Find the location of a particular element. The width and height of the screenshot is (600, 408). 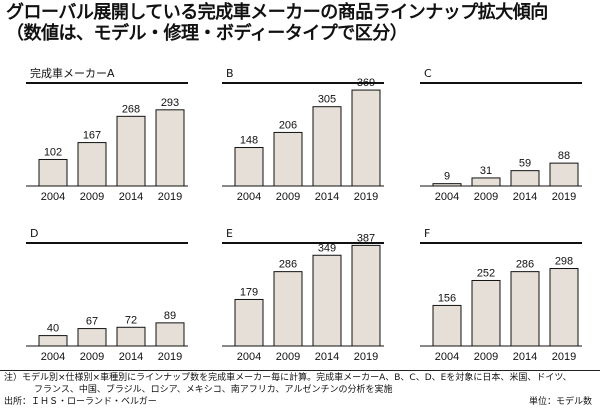

value-label: 369 is located at coordinates (366, 83).